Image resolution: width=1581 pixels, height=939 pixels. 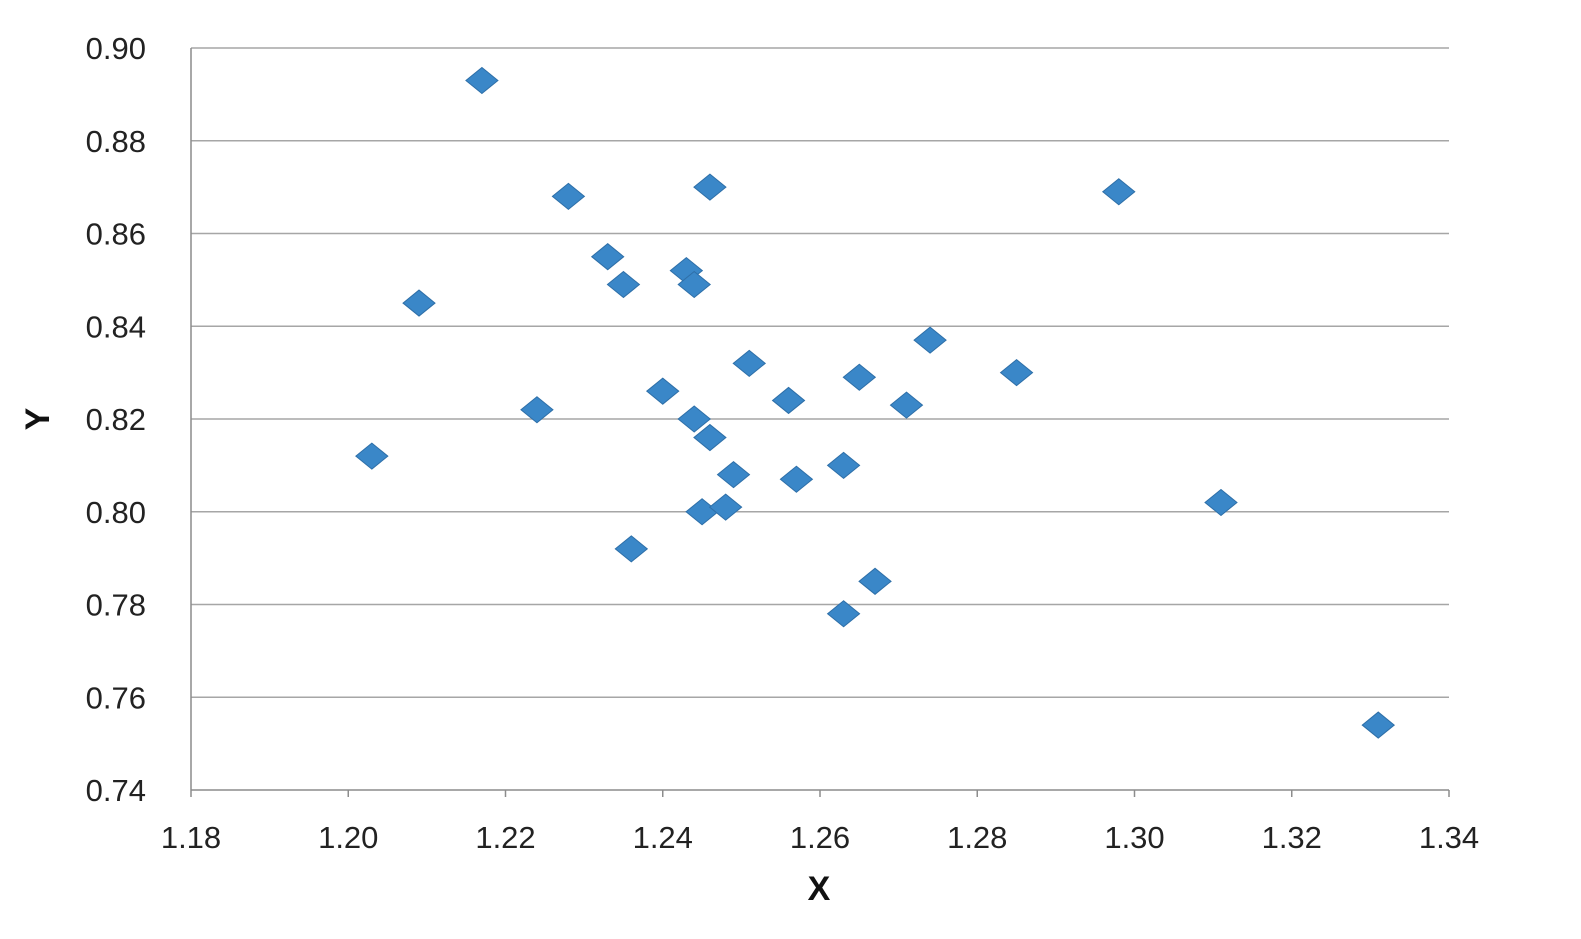 I want to click on x-tick-label: 1.22, so click(x=505, y=837).